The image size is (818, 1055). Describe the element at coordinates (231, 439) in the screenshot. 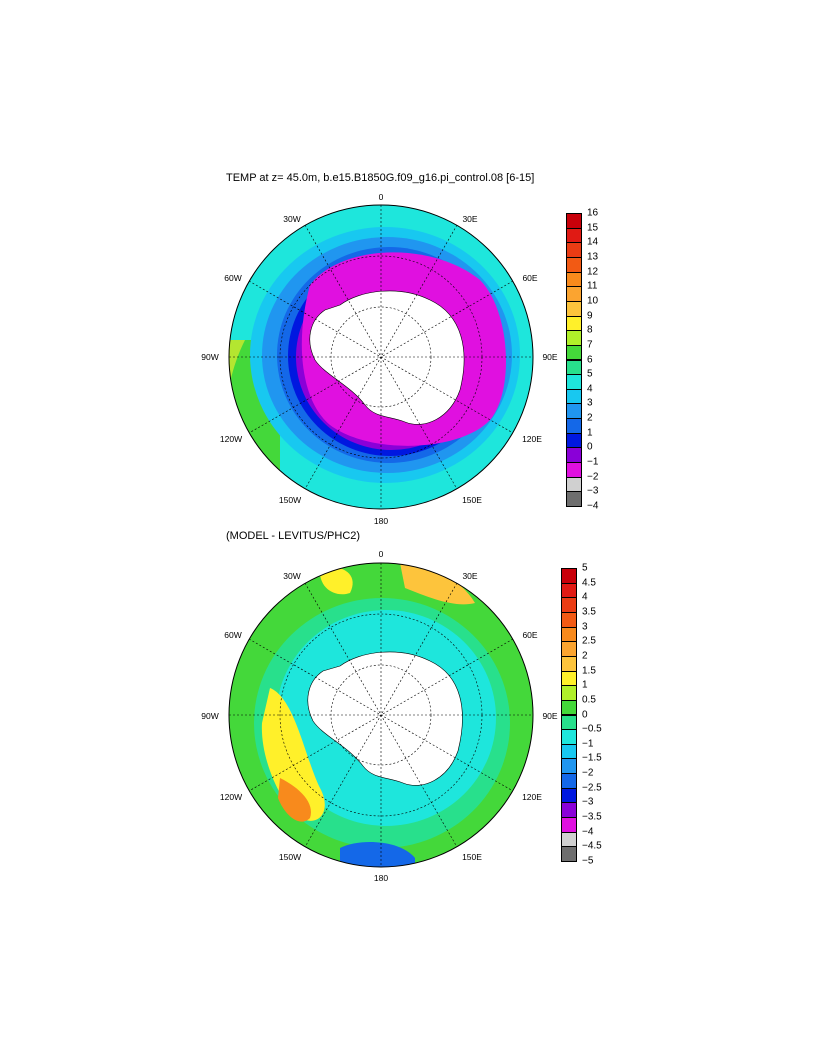

I see `top-lon-label-120w: 120W` at that location.